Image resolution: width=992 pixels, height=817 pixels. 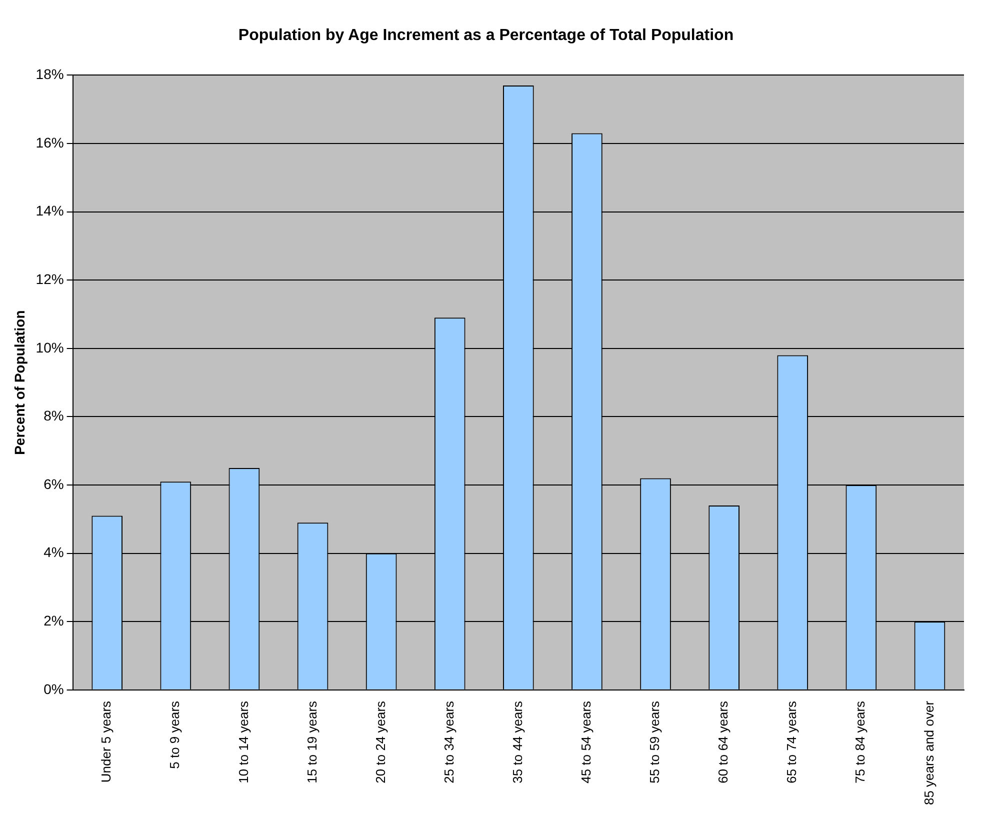 What do you see at coordinates (792, 742) in the screenshot?
I see `x-tick-label: 65 to 74 years` at bounding box center [792, 742].